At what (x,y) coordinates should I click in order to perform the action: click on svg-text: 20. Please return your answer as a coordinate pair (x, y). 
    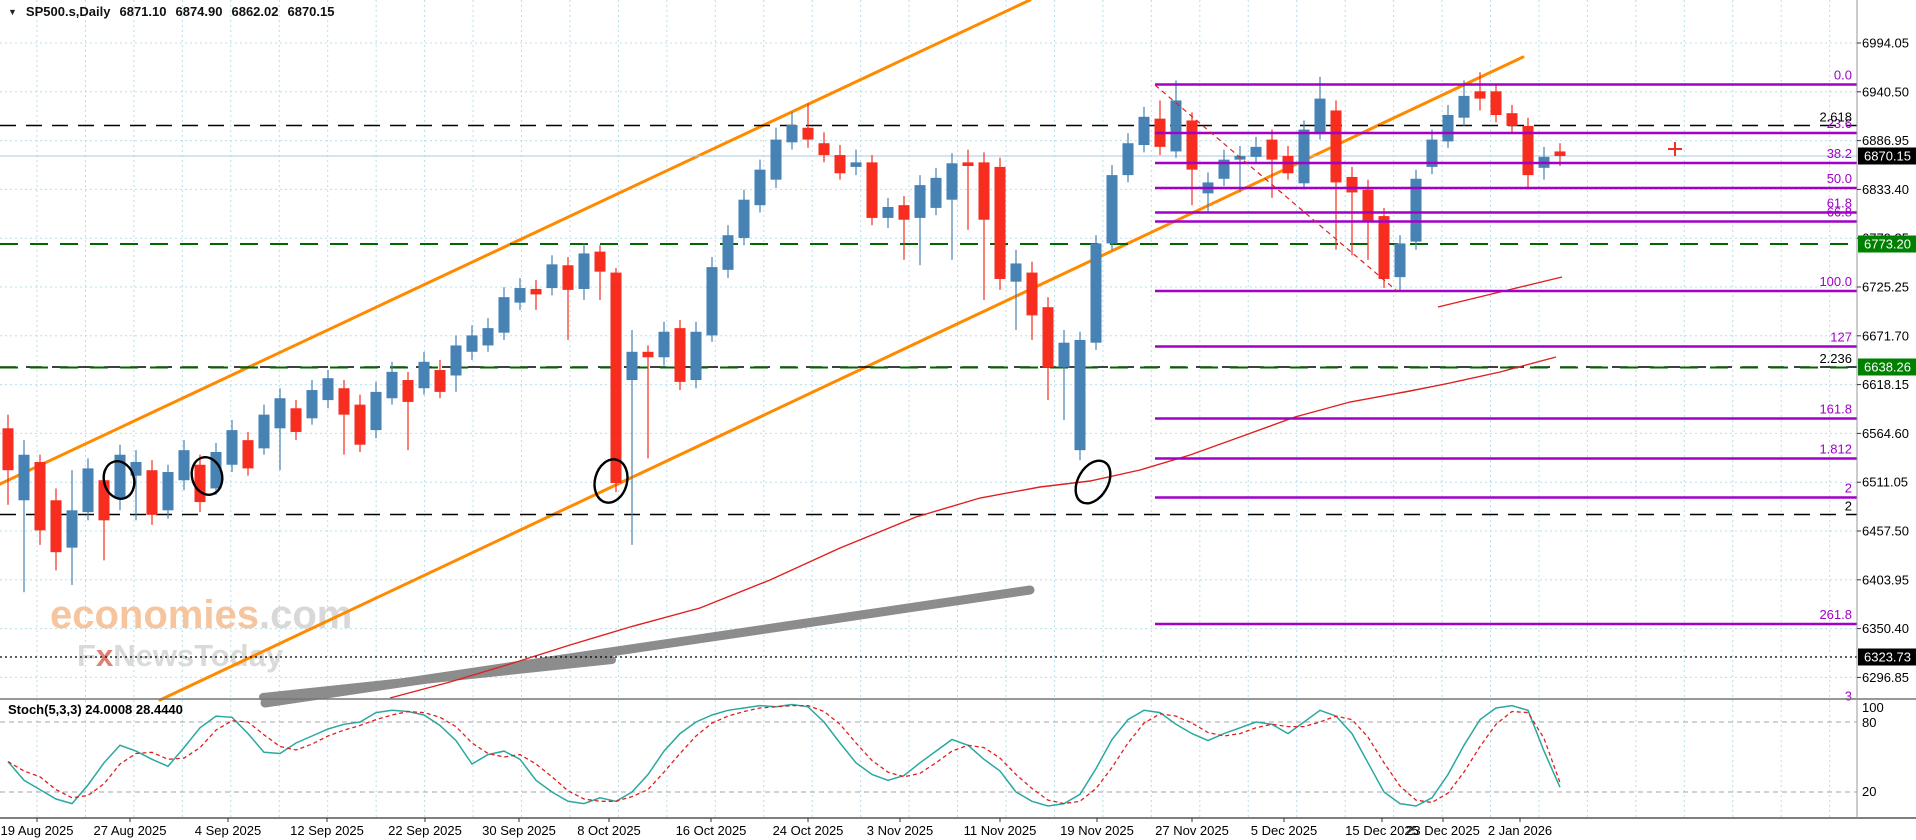
    Looking at the image, I should click on (1869, 791).